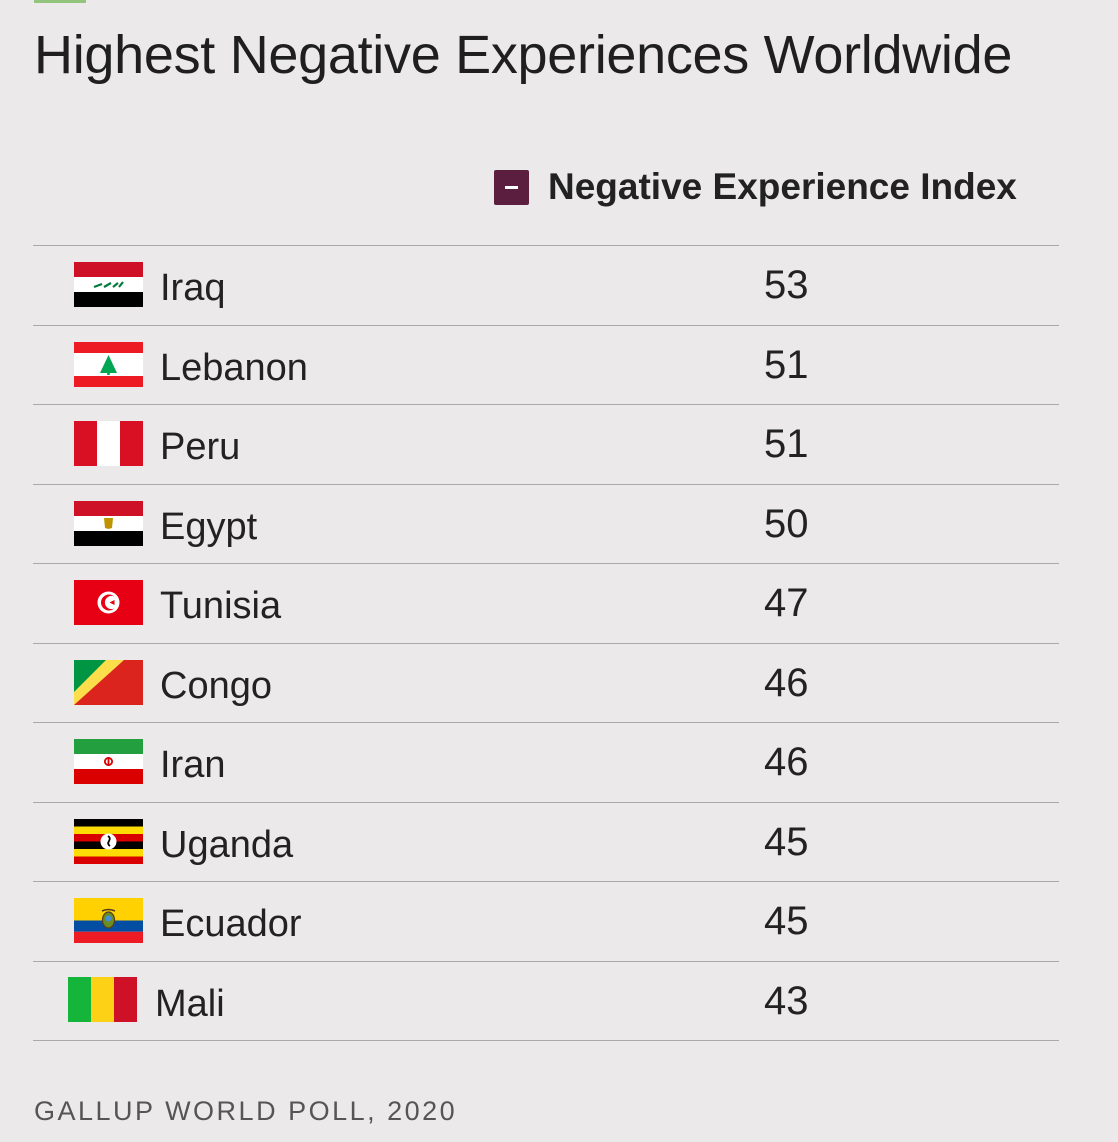 This screenshot has width=1118, height=1142. I want to click on mali-flag-icon, so click(102, 999).